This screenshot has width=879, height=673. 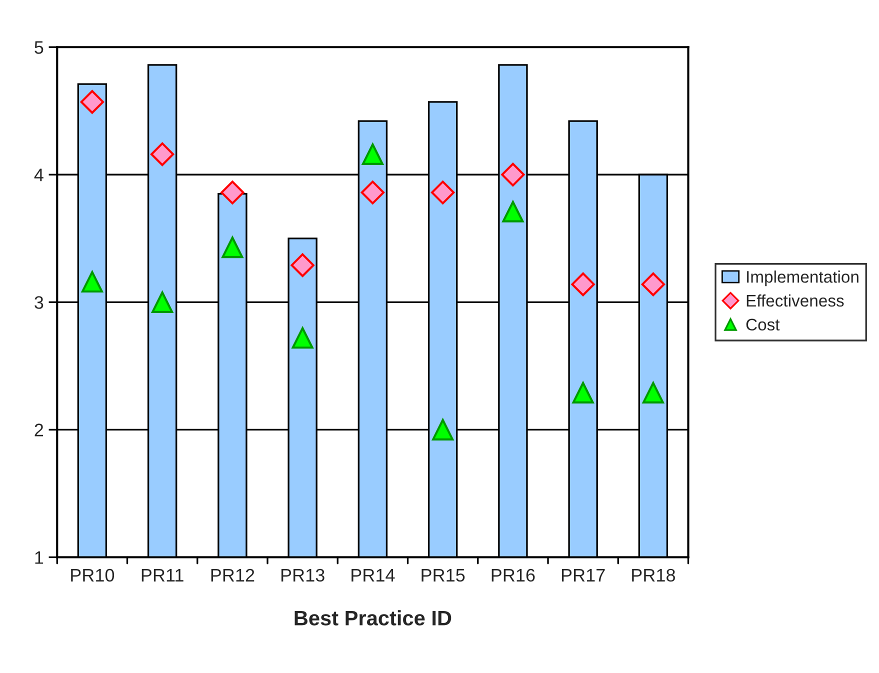 What do you see at coordinates (232, 575) in the screenshot?
I see `x-tick-label: PR12` at bounding box center [232, 575].